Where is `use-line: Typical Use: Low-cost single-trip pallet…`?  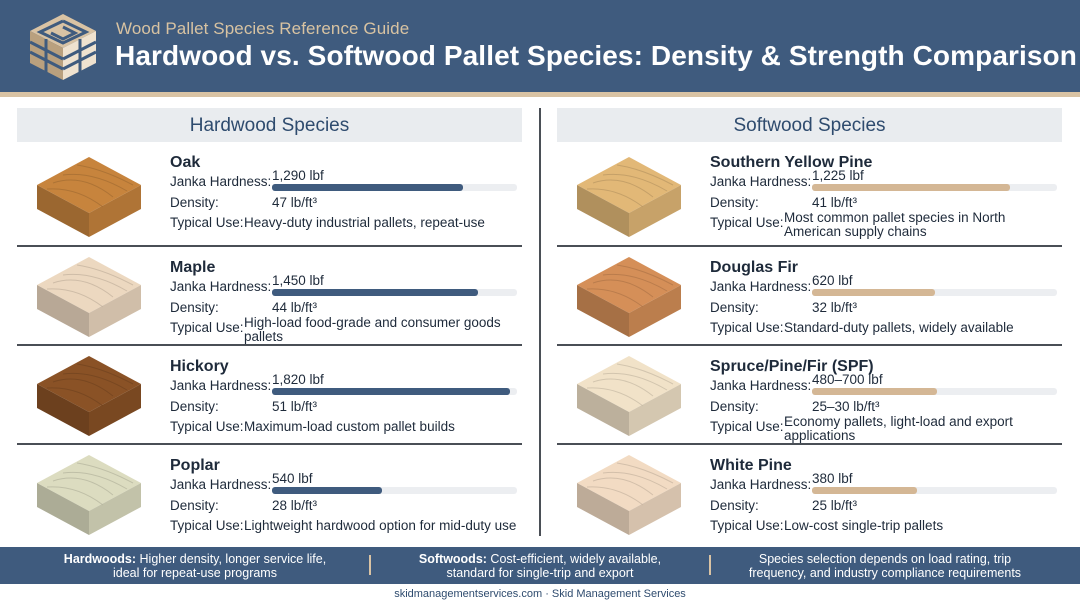
use-line: Typical Use: Low-cost single-trip pallet… is located at coordinates (886, 528).